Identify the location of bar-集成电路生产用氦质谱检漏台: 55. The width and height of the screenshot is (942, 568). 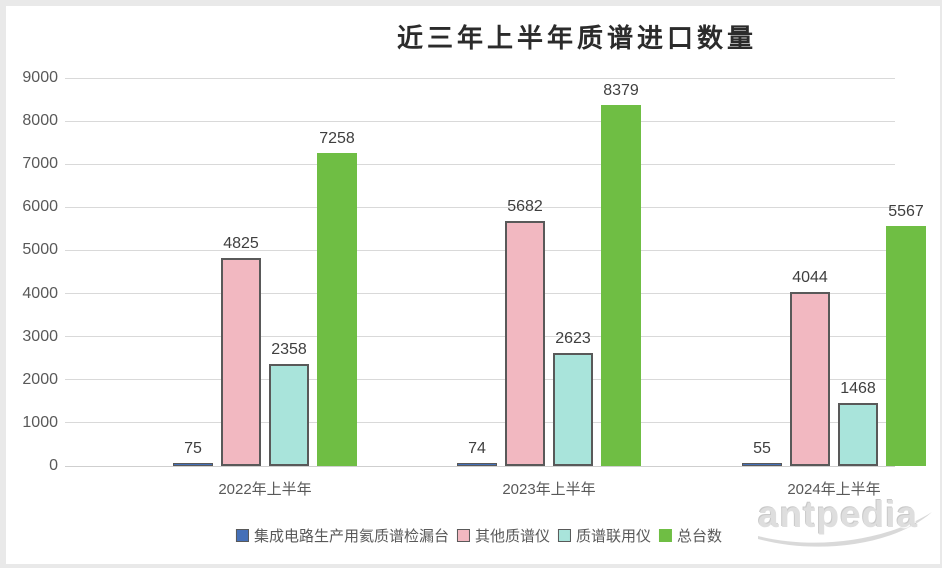
(762, 453).